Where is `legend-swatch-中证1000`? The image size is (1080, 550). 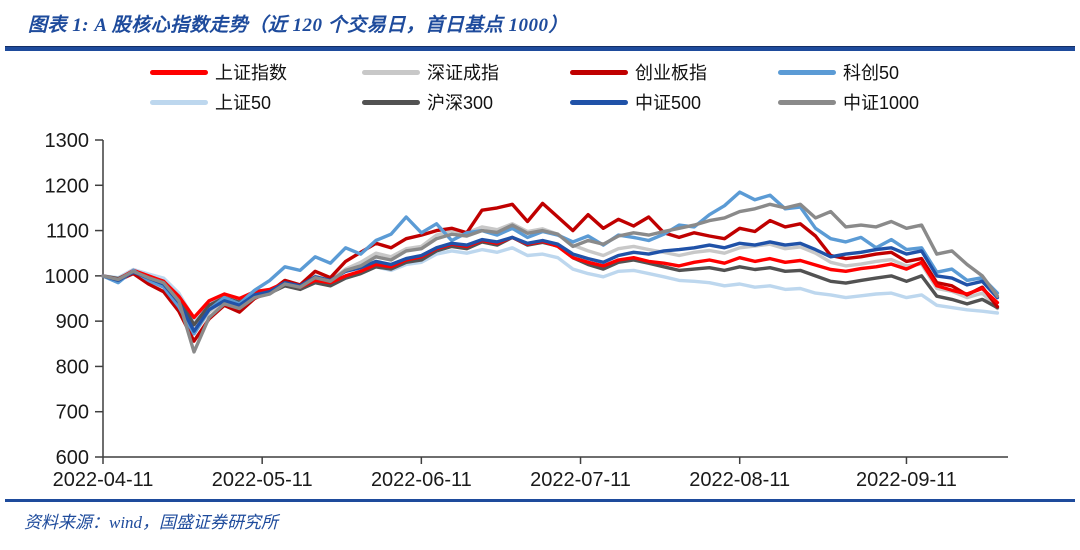 legend-swatch-中证1000 is located at coordinates (807, 102).